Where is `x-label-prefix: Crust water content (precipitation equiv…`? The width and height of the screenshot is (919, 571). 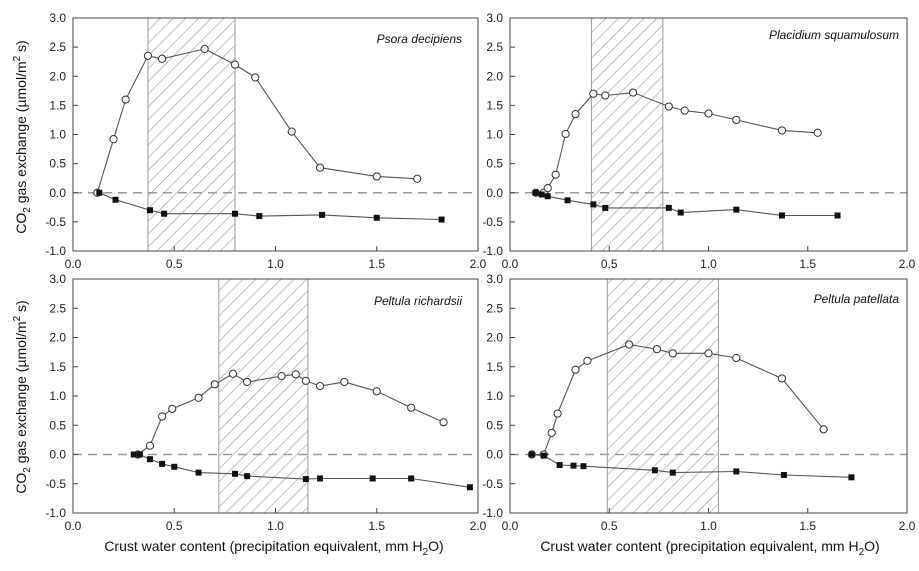 x-label-prefix: Crust water content (precipitation equiv… is located at coordinates (699, 546).